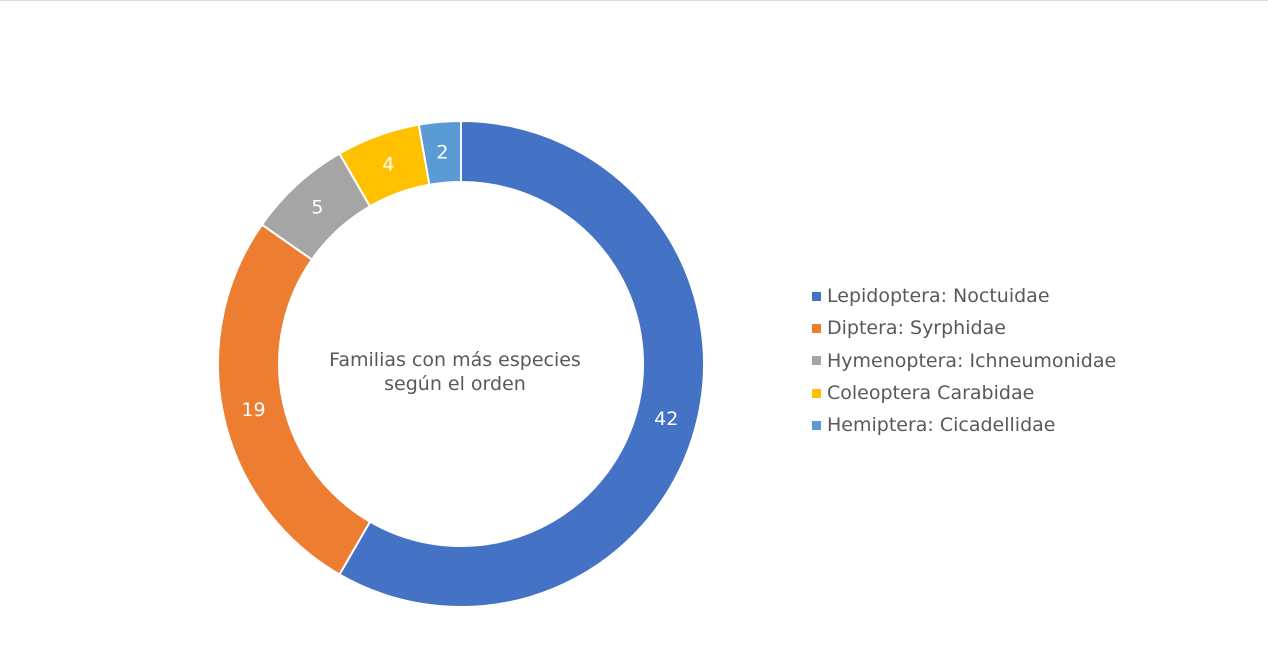 The image size is (1268, 660). I want to click on slice-hemiptera-cicadellidae, so click(439, 152).